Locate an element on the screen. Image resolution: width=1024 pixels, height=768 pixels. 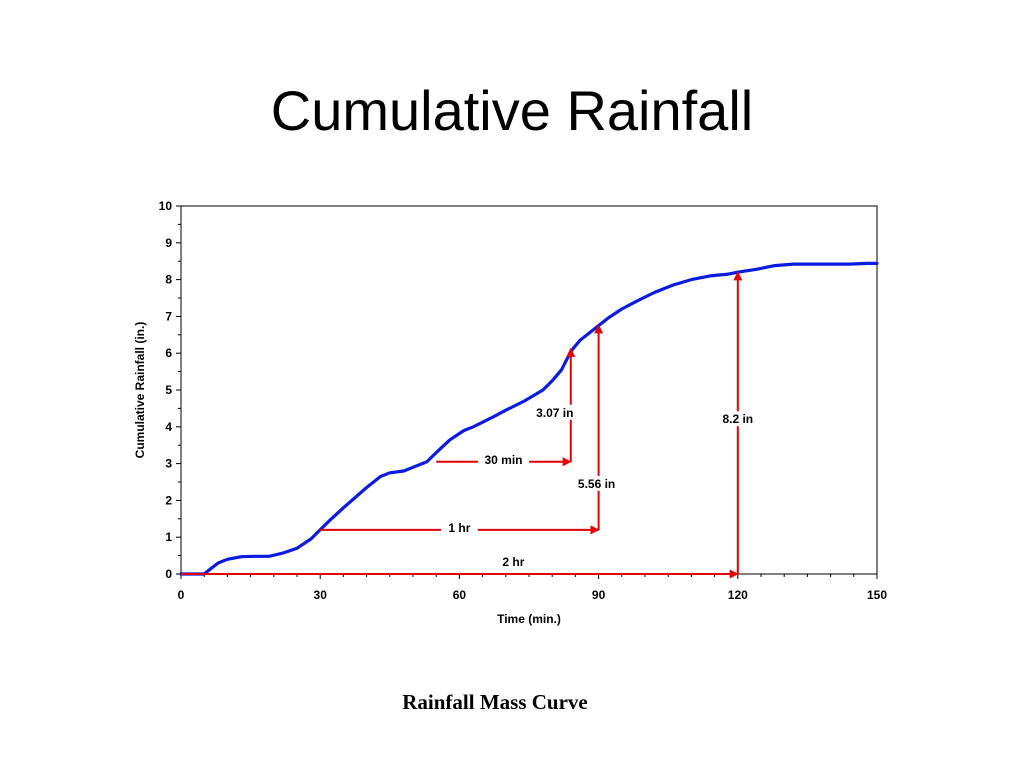
y-tick-label: 4 is located at coordinates (168, 427).